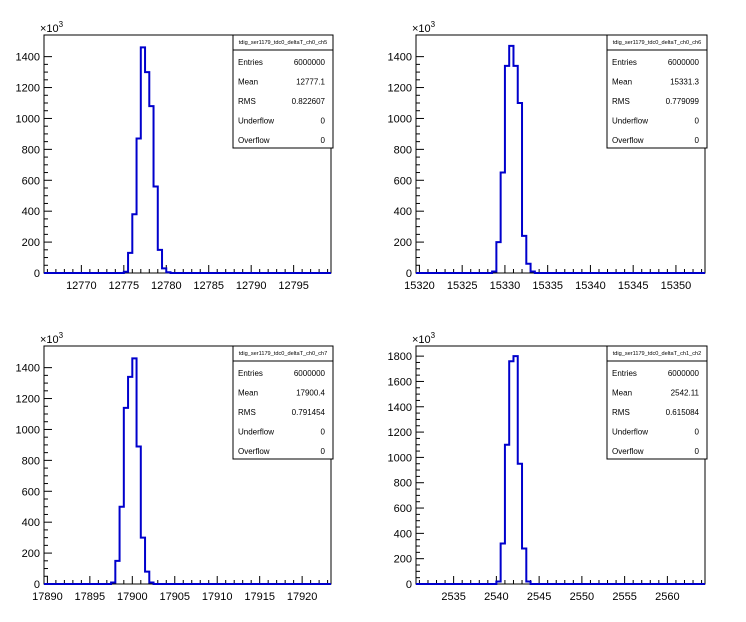  What do you see at coordinates (283, 43) in the screenshot?
I see `histogram-title: tdig_ser1179_tdc0_deltaT_ch0_ch5` at bounding box center [283, 43].